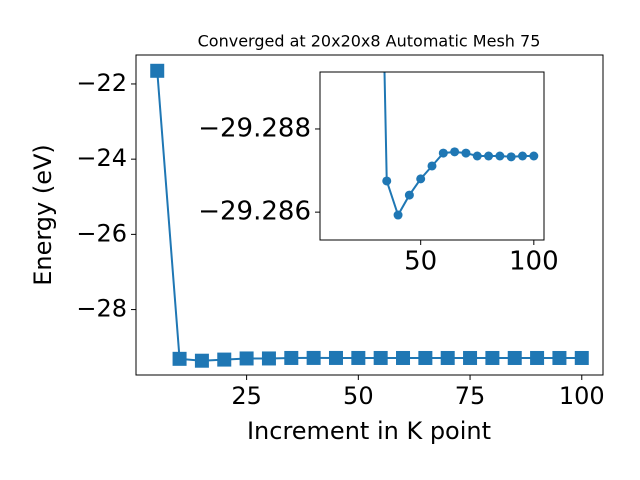  Describe the element at coordinates (43, 215) in the screenshot. I see `y-axis-label: Energy (eV)` at that location.